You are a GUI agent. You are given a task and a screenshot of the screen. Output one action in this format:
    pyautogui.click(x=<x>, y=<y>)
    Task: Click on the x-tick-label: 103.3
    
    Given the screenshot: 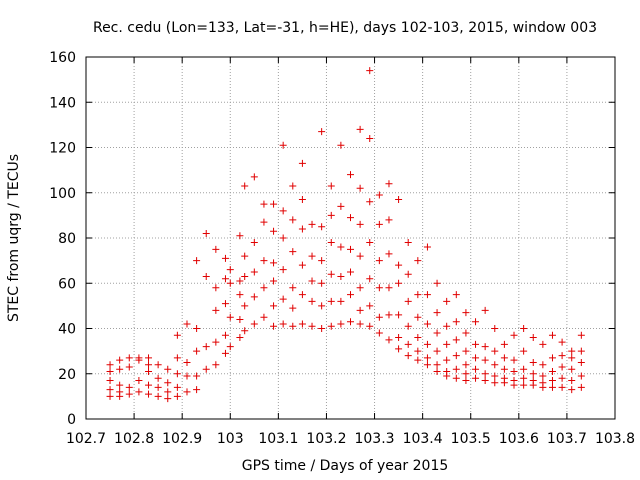 What is the action you would take?
    pyautogui.click(x=374, y=439)
    